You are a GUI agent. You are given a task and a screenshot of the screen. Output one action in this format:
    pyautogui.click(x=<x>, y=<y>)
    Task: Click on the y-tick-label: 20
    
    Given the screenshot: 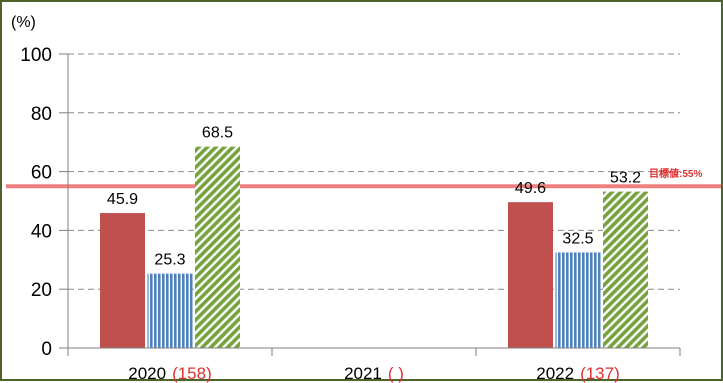 What is the action you would take?
    pyautogui.click(x=41, y=290)
    